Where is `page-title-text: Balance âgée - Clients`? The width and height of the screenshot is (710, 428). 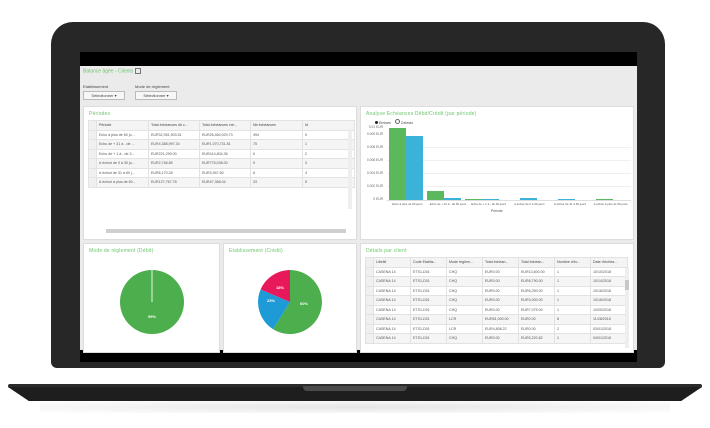
page-title-text: Balance âgée - Clients is located at coordinates (108, 71).